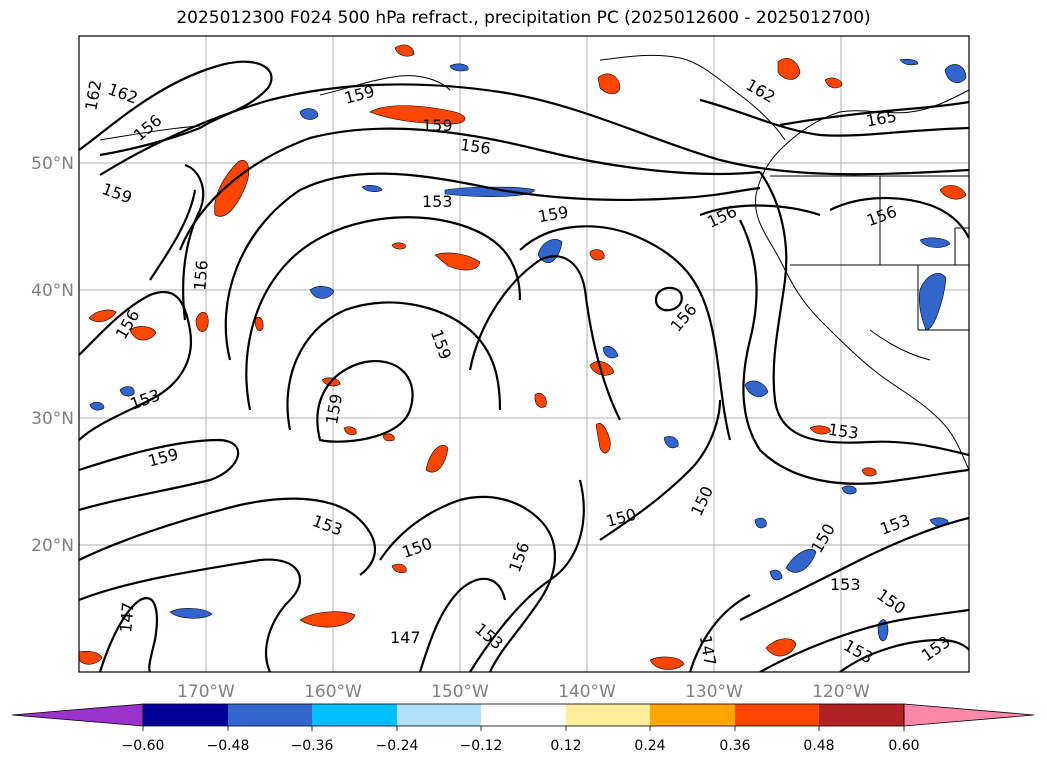  I want to click on colorbar-tick-label: −0.48, so click(228, 746).